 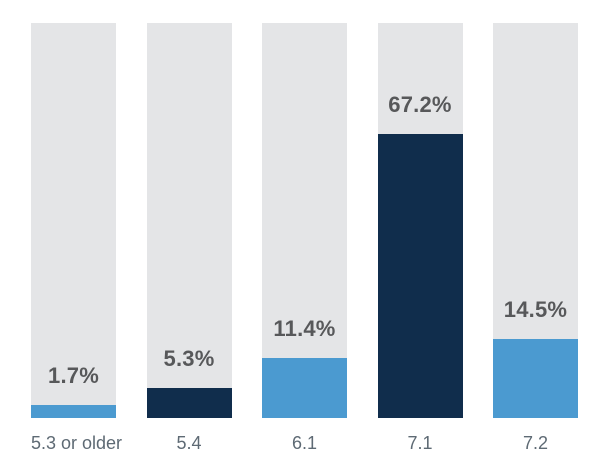 I want to click on bar-group: 14.5% 7.2, so click(x=535, y=247).